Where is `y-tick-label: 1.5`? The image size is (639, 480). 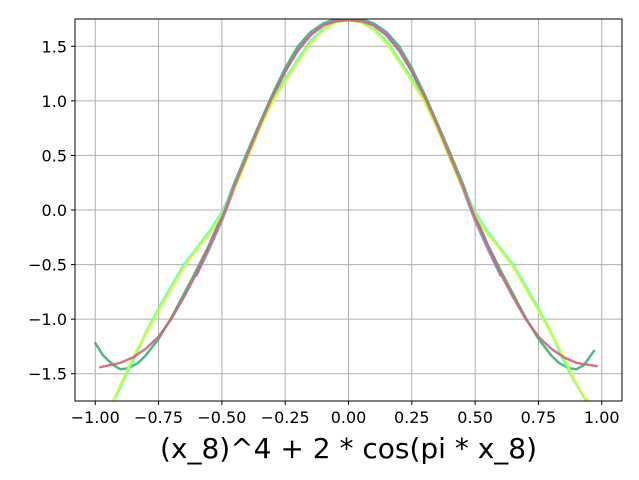 y-tick-label: 1.5 is located at coordinates (54, 46).